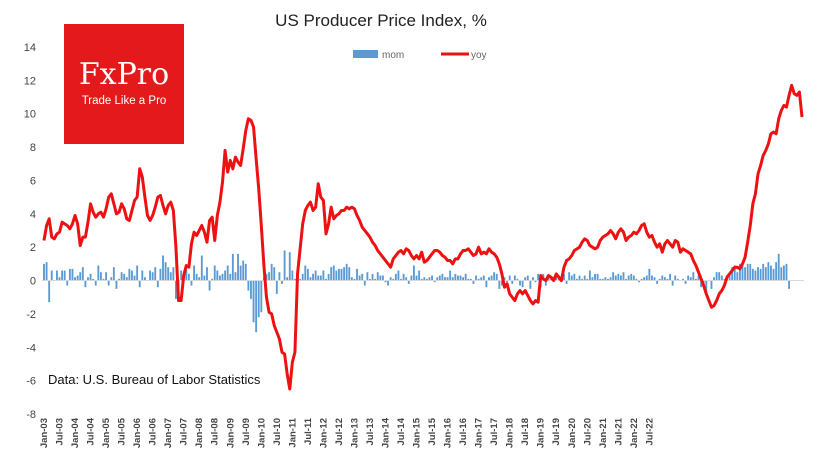  I want to click on x-tick-label: Jul-05, so click(122, 431).